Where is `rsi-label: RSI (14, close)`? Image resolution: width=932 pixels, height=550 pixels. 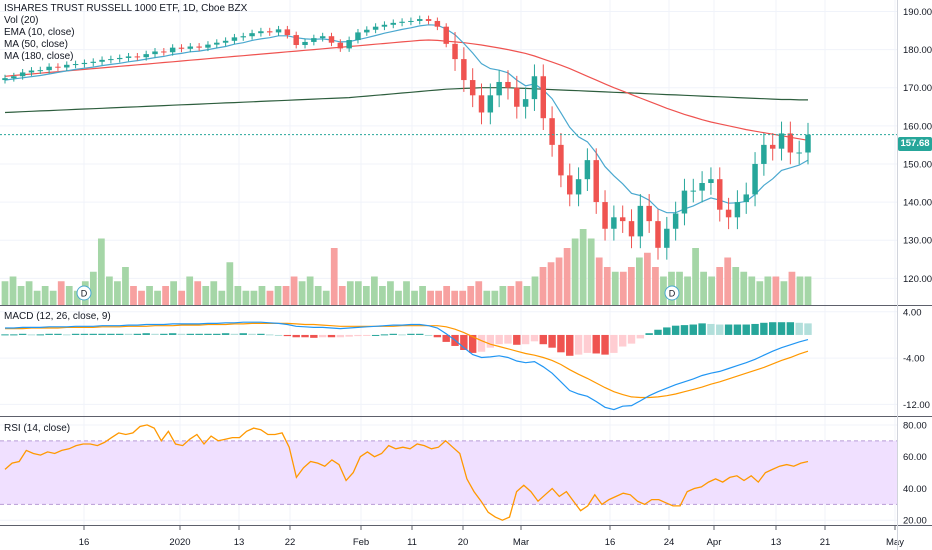 rsi-label: RSI (14, close) is located at coordinates (37, 428).